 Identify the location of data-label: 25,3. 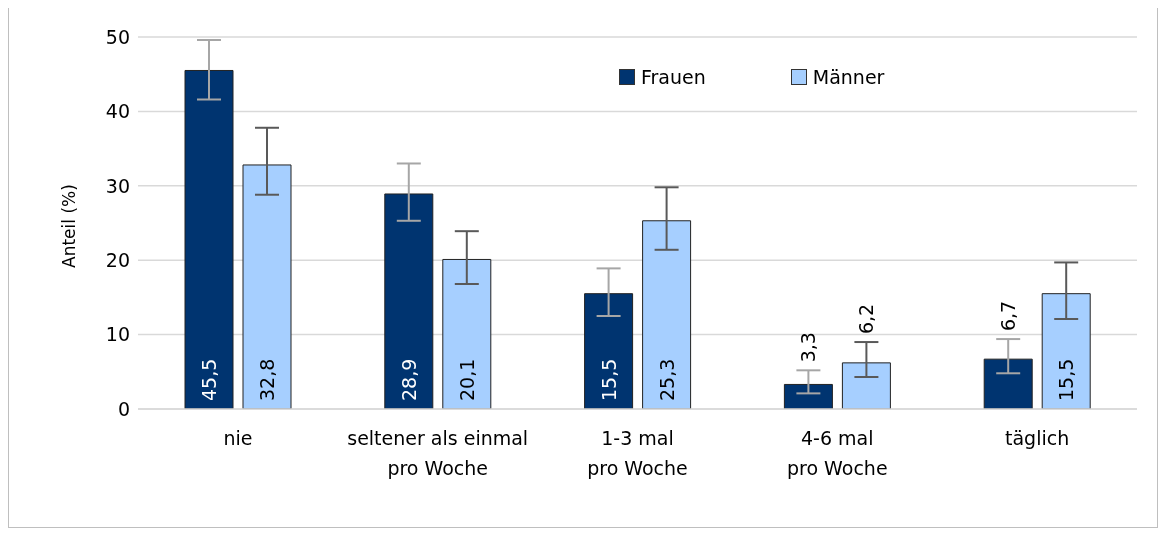
(666, 379).